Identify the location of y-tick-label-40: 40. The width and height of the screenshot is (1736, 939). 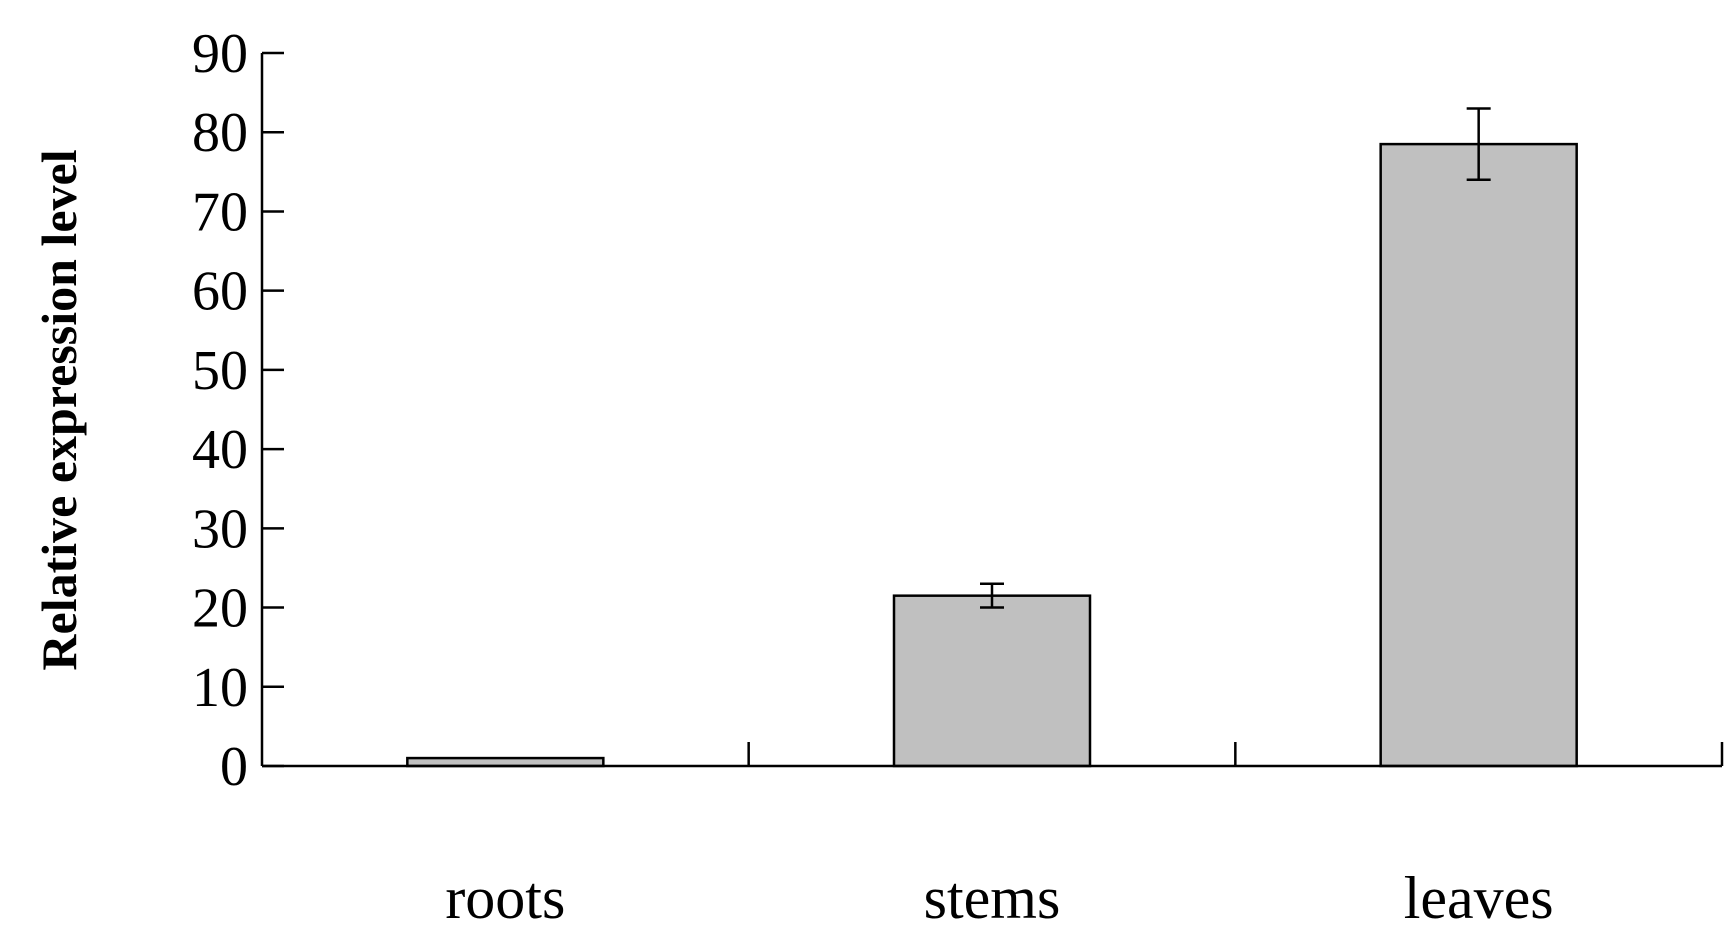
(220, 450).